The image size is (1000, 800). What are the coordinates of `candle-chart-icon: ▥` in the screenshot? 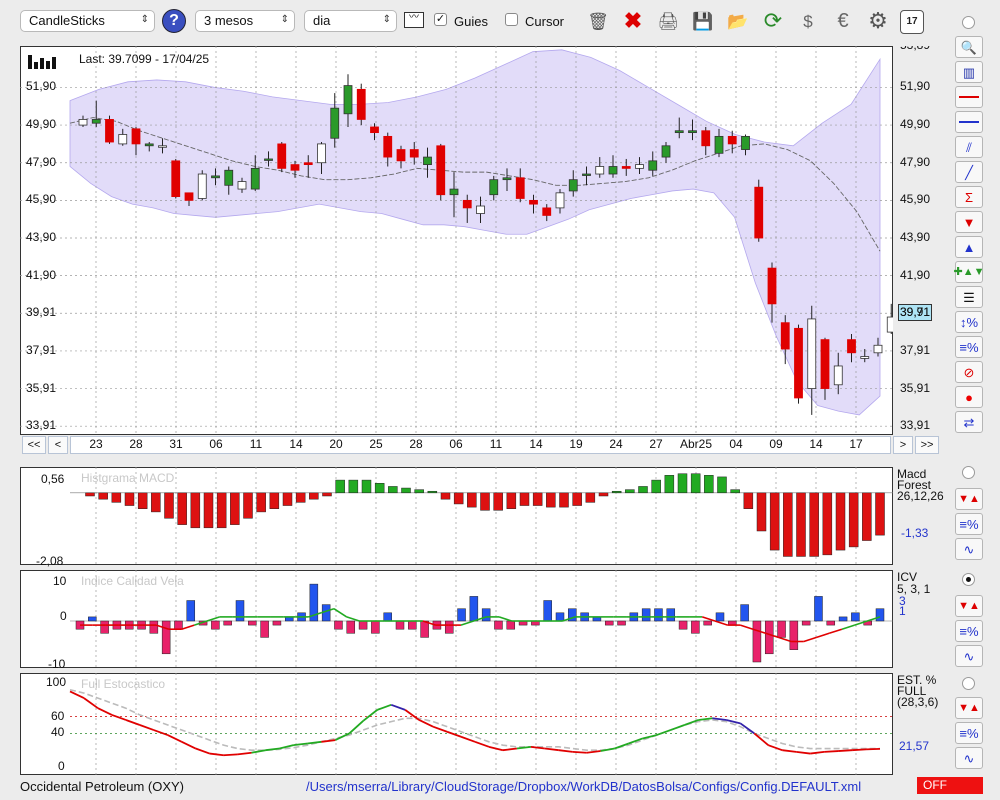 It's located at (969, 72).